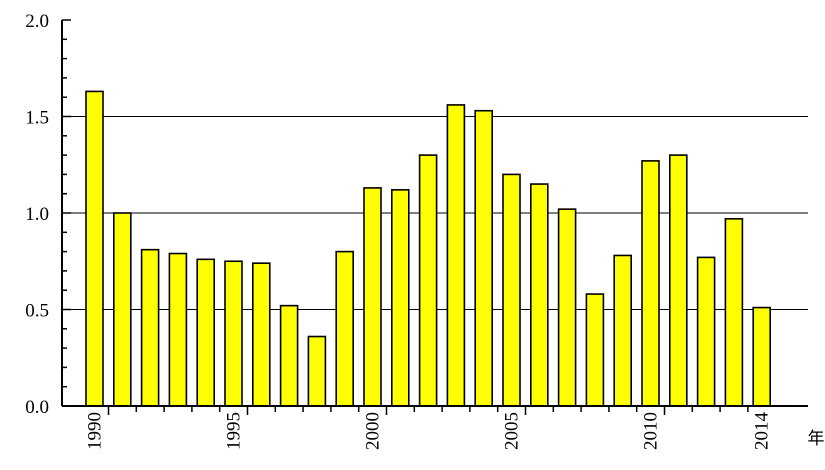 This screenshot has width=825, height=470. Describe the element at coordinates (429, 428) in the screenshot. I see `x-axis-ticks: 1990 1995 2000 2005 2010 2014` at that location.